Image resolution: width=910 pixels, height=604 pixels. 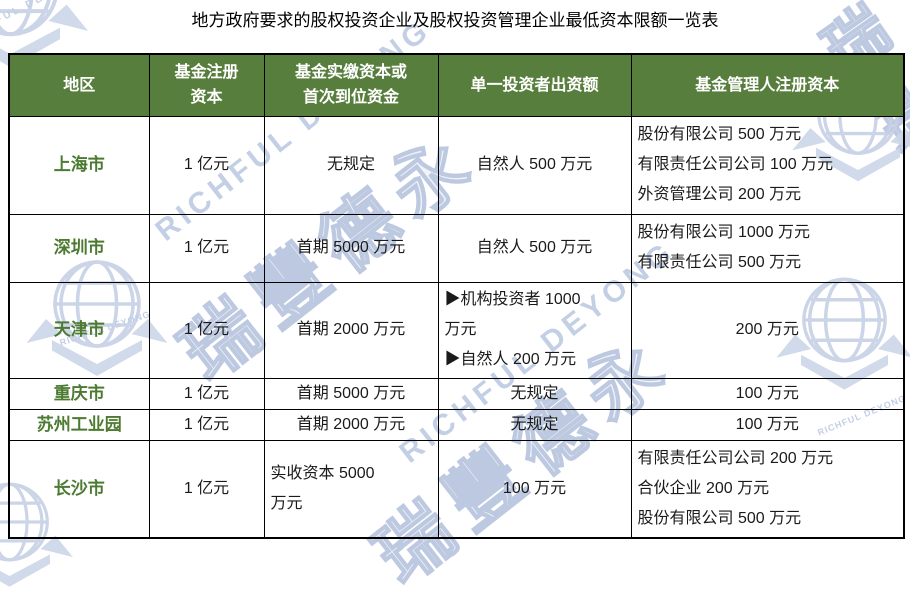 I want to click on header-cell-region: 地区, so click(x=79, y=85).